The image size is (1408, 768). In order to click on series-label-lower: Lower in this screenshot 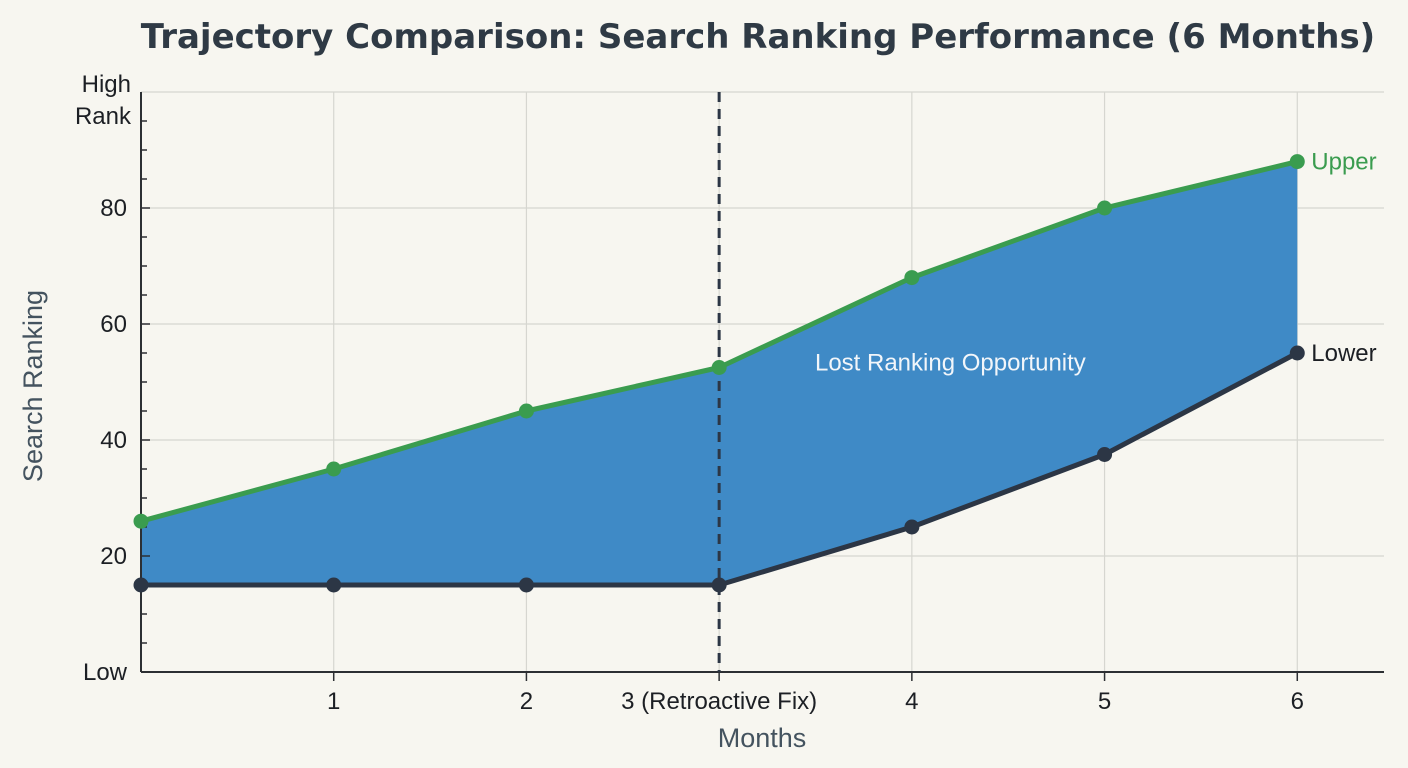, I will do `click(1343, 353)`.